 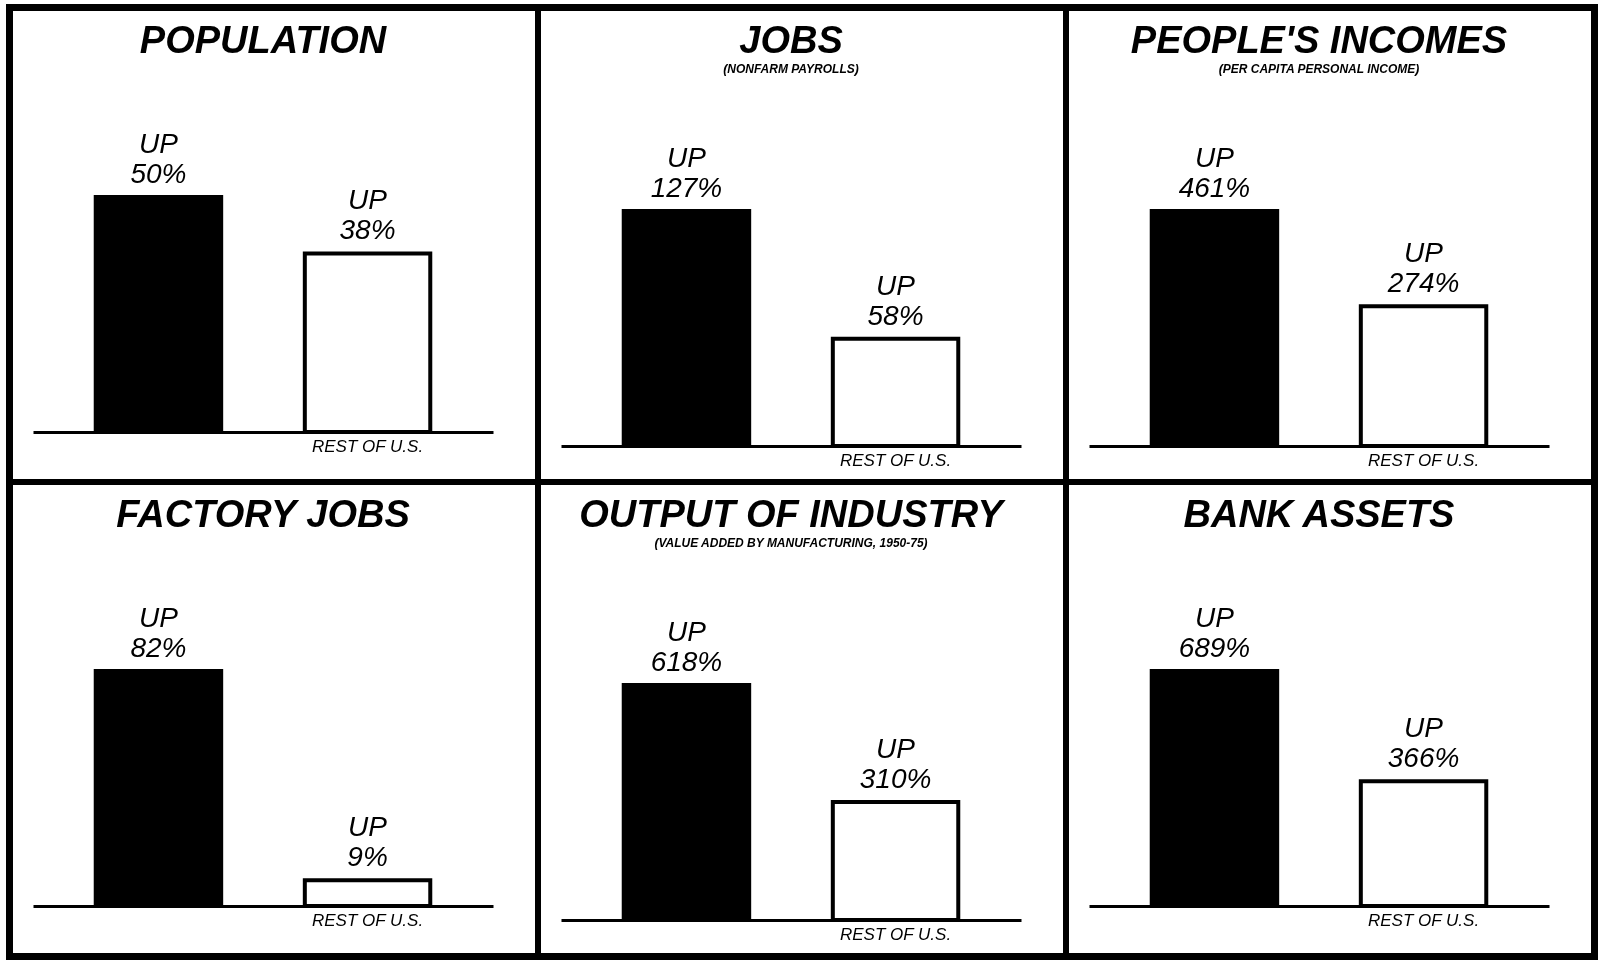 What do you see at coordinates (791, 543) in the screenshot?
I see `chart-subtitle: (VALUE ADDED BY MANUFACTURING, 1950-75)` at bounding box center [791, 543].